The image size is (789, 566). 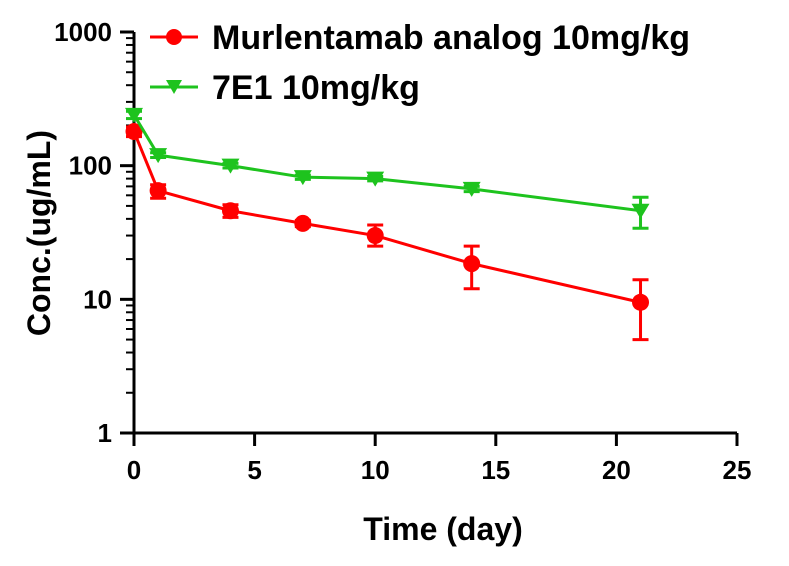 What do you see at coordinates (174, 87) in the screenshot?
I see `legend-marker-triangle-down-icon` at bounding box center [174, 87].